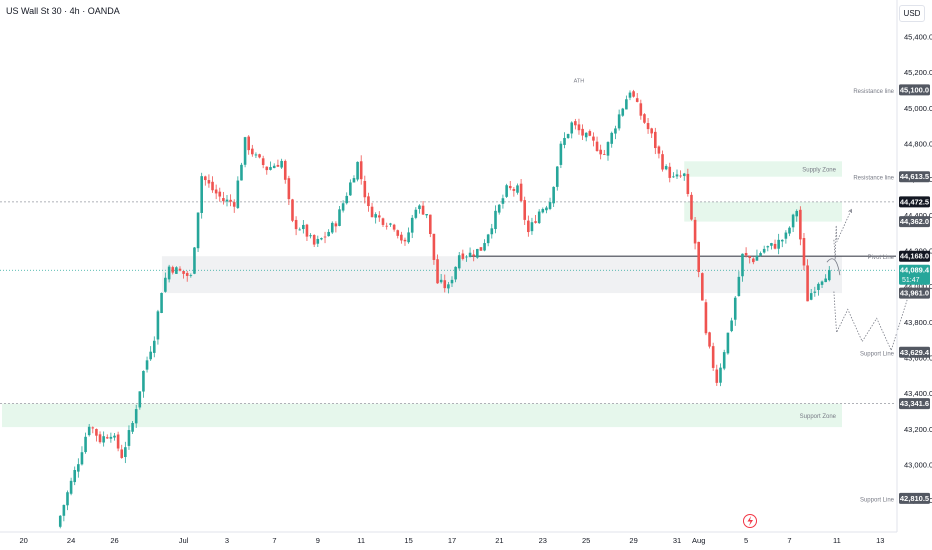 The height and width of the screenshot is (550, 932). Describe the element at coordinates (918, 143) in the screenshot. I see `y-tick-label: 44,800.0` at that location.